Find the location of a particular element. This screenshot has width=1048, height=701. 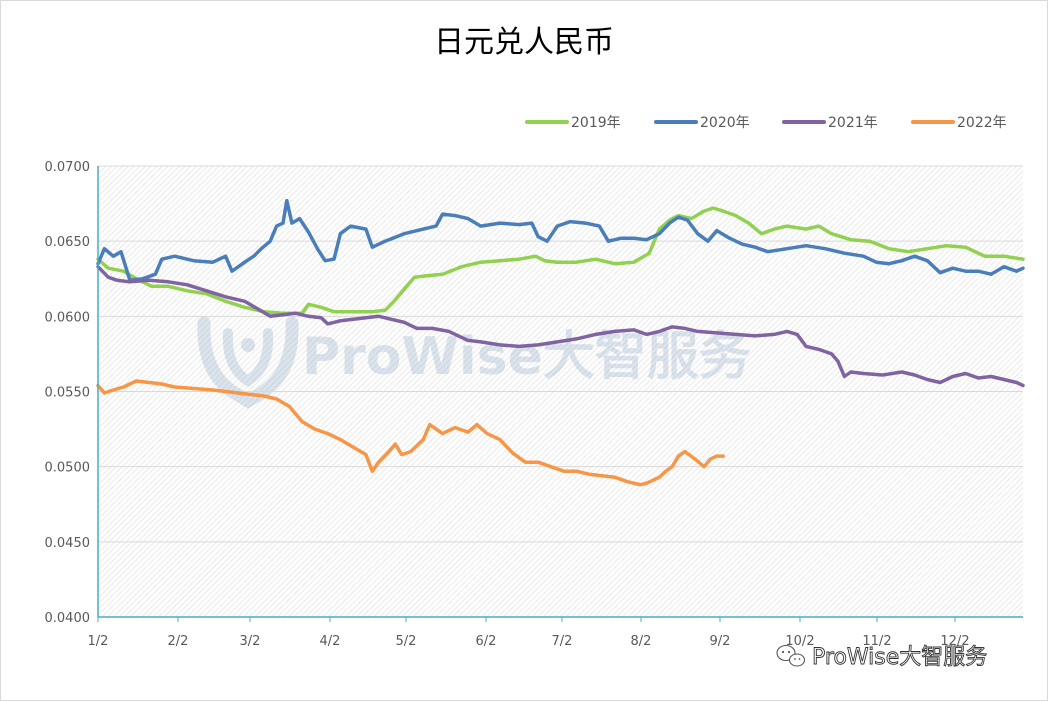

watermark: ProWise大智服务 is located at coordinates (474, 362).